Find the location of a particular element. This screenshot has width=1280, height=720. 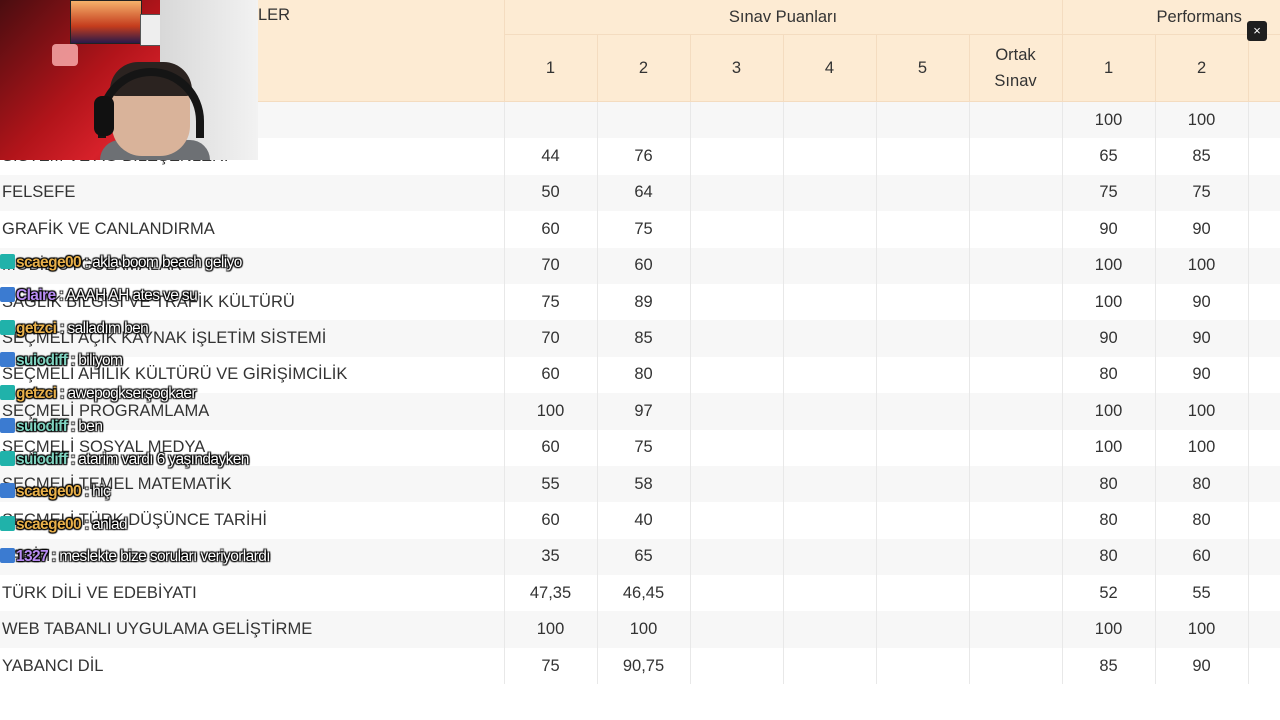

perf2-cell: 60 is located at coordinates (1202, 557).